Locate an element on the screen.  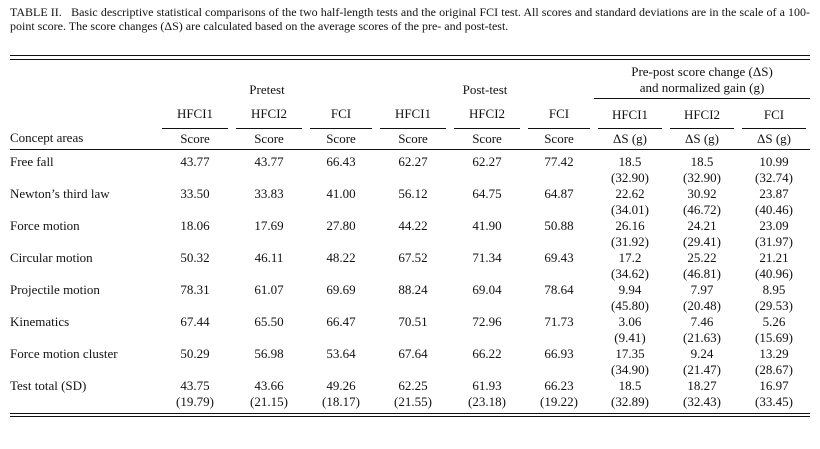
test-name-change-hfci1: HFCI1 is located at coordinates (630, 111).